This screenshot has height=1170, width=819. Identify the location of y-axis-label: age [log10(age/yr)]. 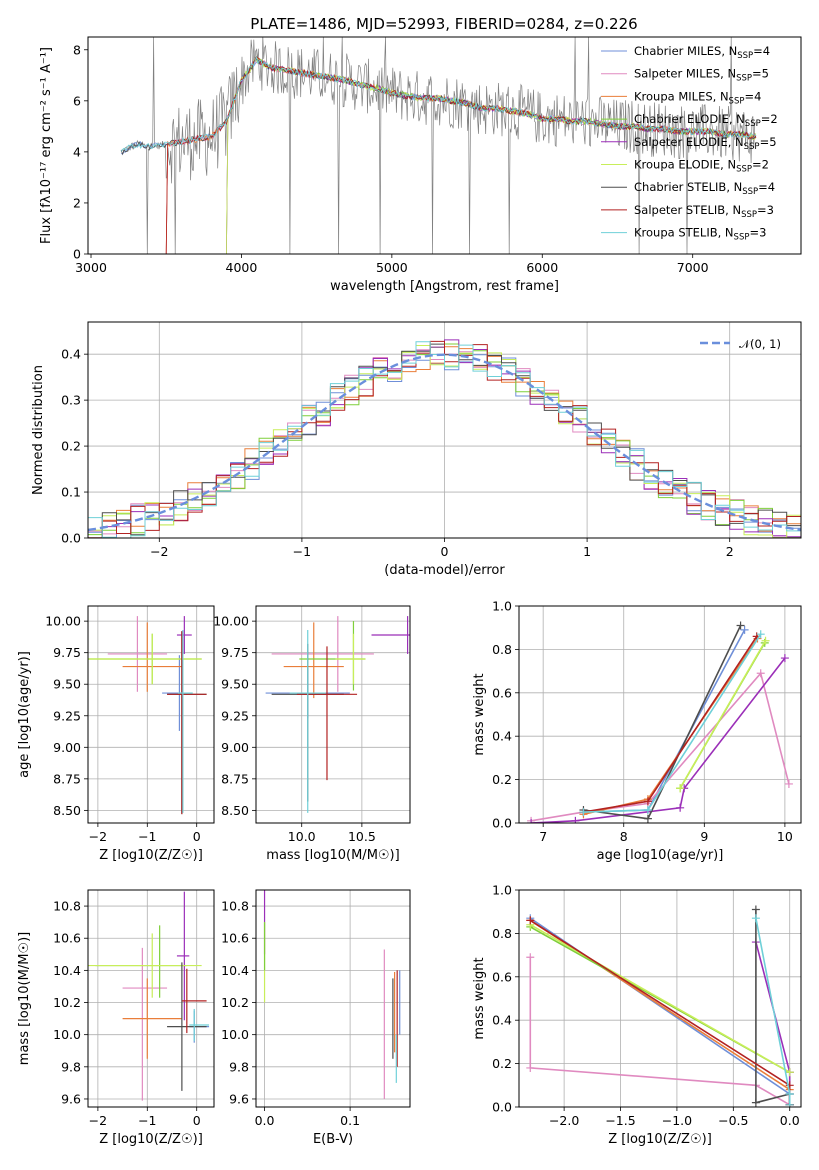
(24, 714).